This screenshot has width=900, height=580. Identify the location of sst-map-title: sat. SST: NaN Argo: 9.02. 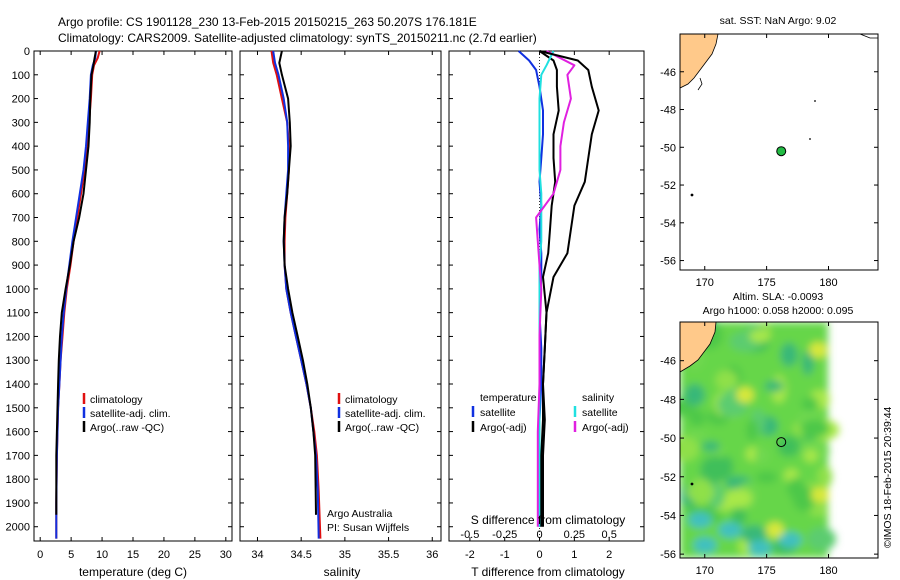
(778, 21).